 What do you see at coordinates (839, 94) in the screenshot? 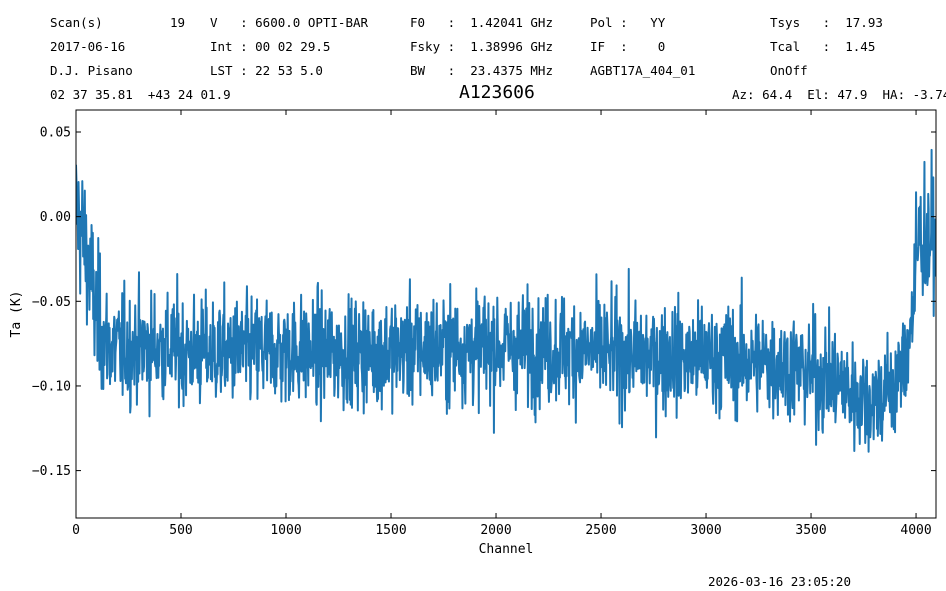
I see `header-az-el-ha: Az: 64.4 El: 47.9 HA: -3.74` at bounding box center [839, 94].